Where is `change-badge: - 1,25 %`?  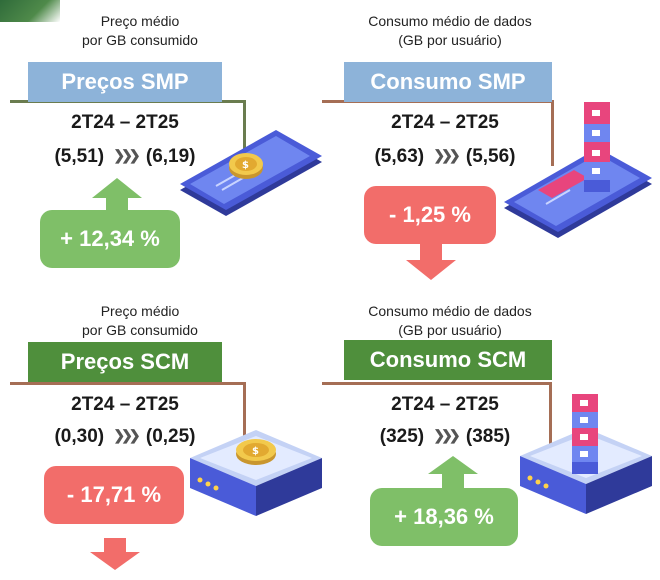
change-badge: - 1,25 % is located at coordinates (430, 215).